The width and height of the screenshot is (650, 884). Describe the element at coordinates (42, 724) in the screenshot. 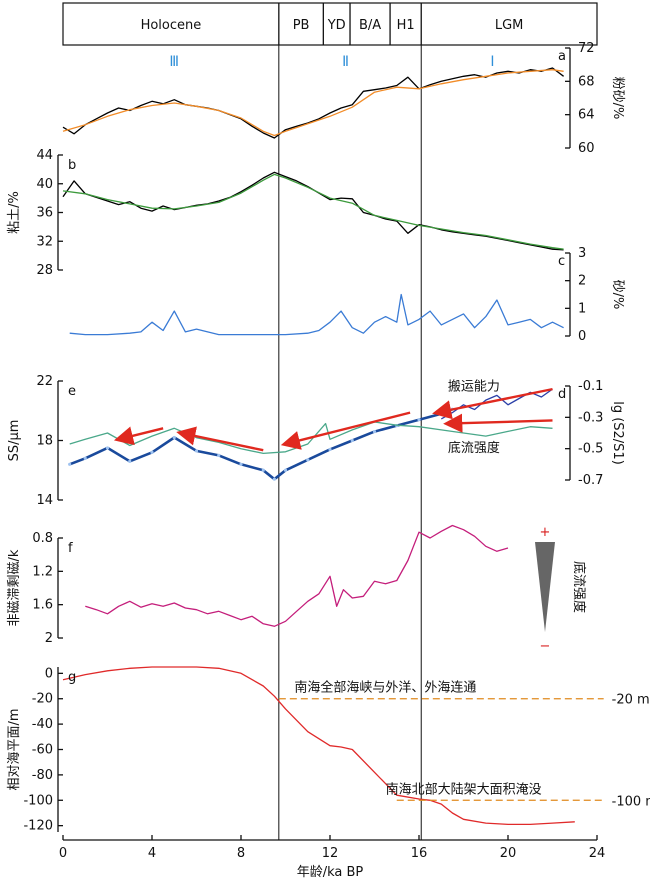

I see `y-tick-label-g: -40` at that location.